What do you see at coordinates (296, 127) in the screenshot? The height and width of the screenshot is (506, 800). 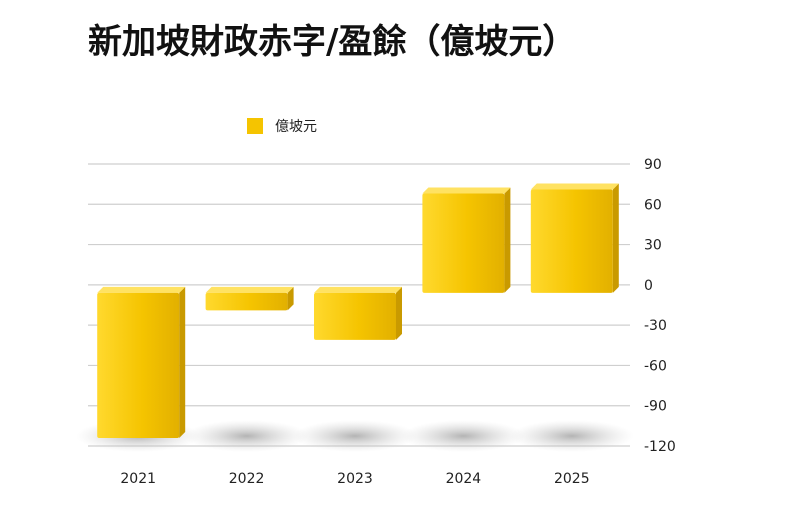 I see `legend-label: 億坡元` at bounding box center [296, 127].